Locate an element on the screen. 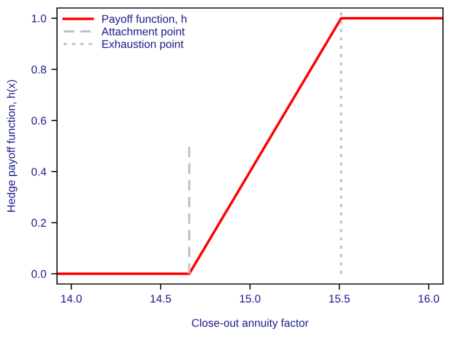 This screenshot has width=450, height=350. y-tick-label: 0.8 is located at coordinates (39, 70).